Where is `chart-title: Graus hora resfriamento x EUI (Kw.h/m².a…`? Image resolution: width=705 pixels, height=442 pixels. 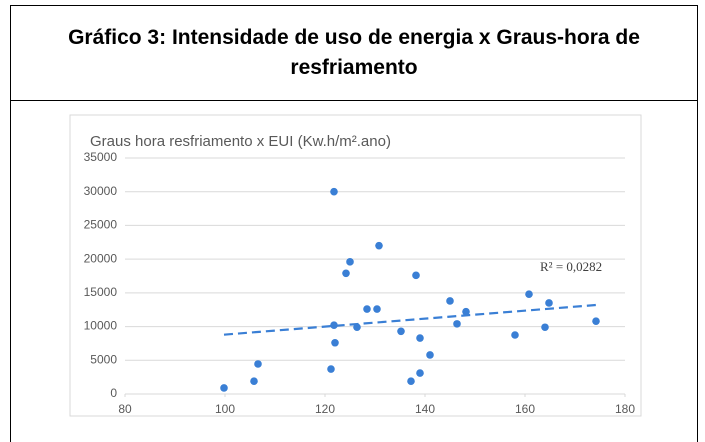
chart-title: Graus hora resfriamento x EUI (Kw.h/m².a… is located at coordinates (240, 141).